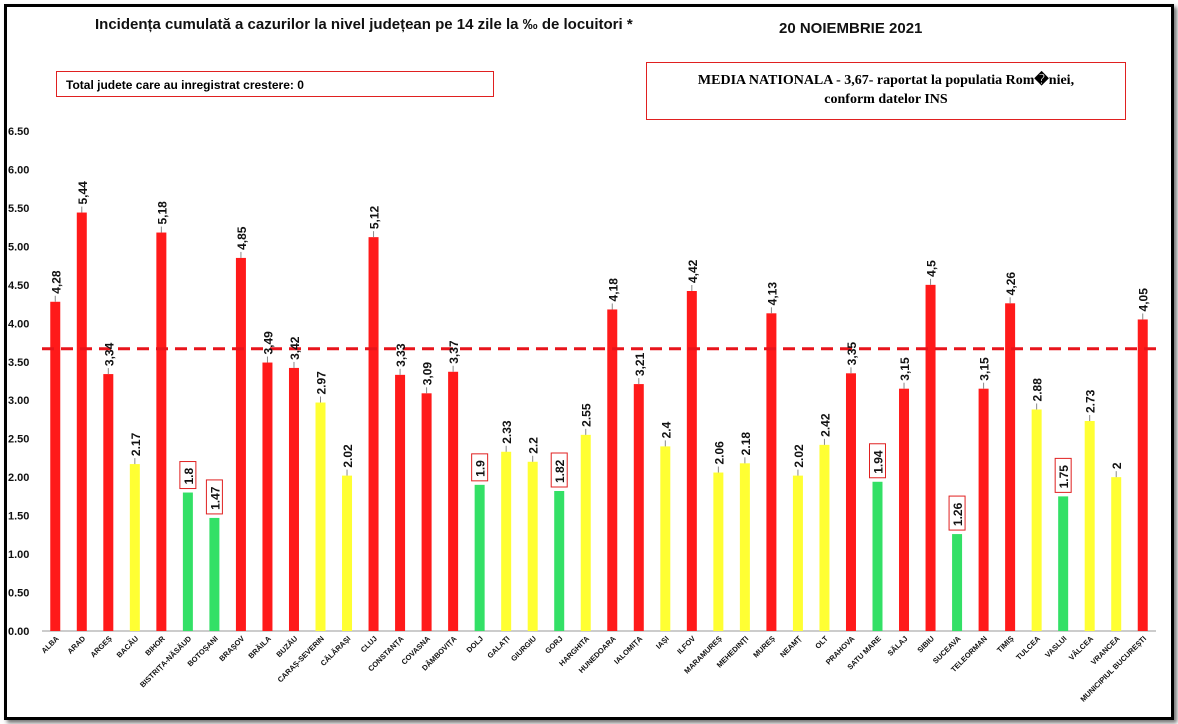  What do you see at coordinates (1005, 644) in the screenshot?
I see `x-tick-label: TIMIȘ` at bounding box center [1005, 644].